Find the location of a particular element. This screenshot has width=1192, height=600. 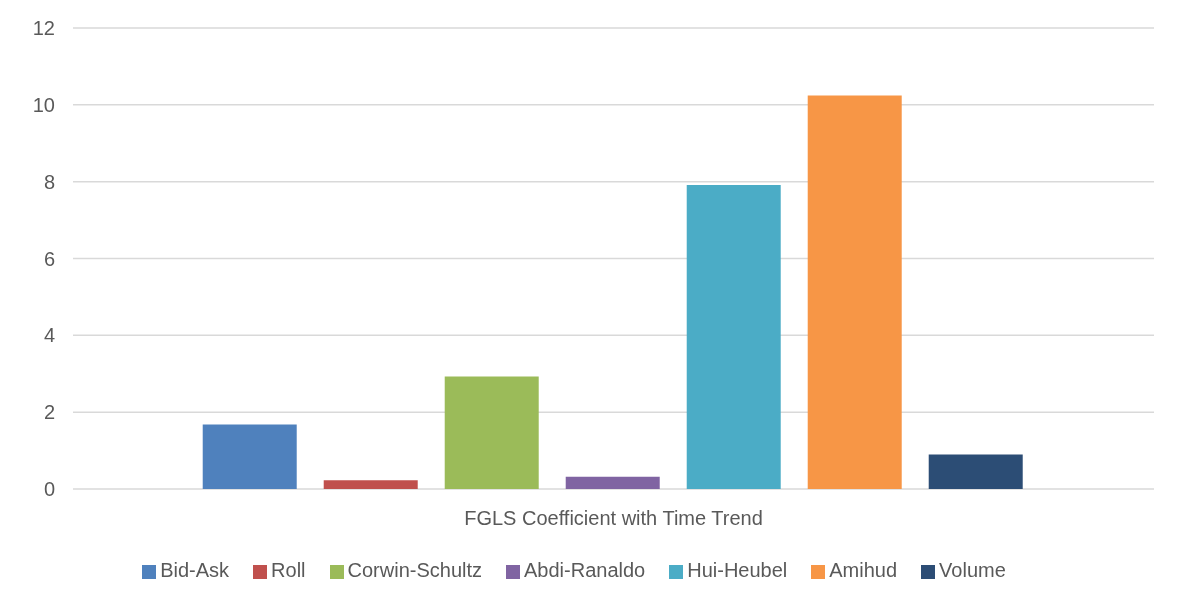

legend-label: Hui-Heubel is located at coordinates (737, 570).